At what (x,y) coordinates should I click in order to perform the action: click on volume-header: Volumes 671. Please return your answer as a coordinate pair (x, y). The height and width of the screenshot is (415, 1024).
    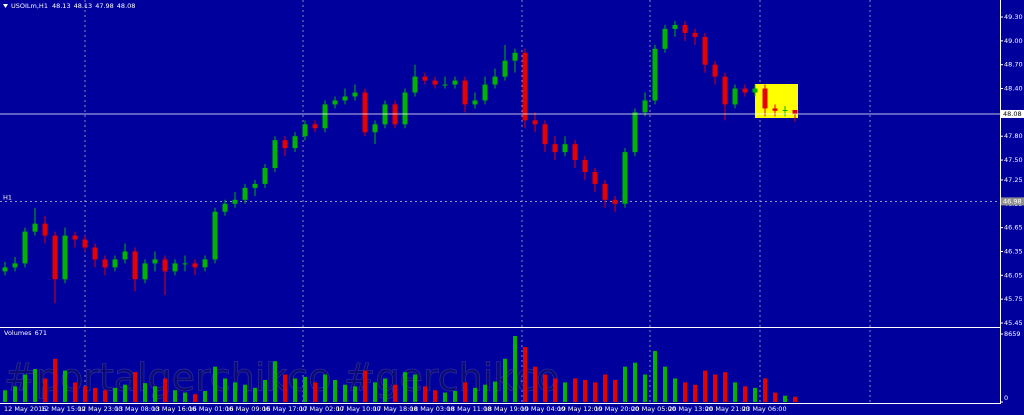
    Looking at the image, I should click on (25, 333).